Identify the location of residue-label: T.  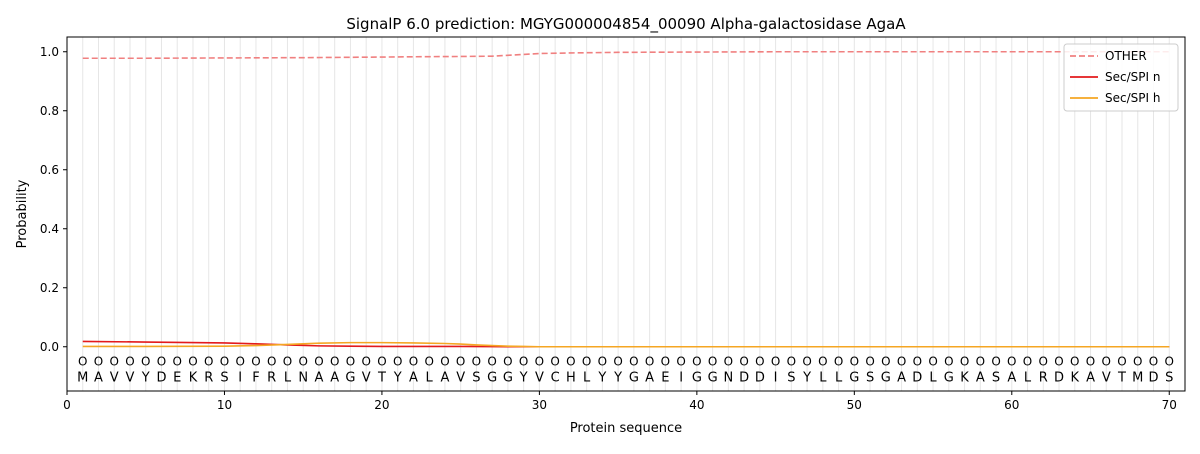
(381, 377).